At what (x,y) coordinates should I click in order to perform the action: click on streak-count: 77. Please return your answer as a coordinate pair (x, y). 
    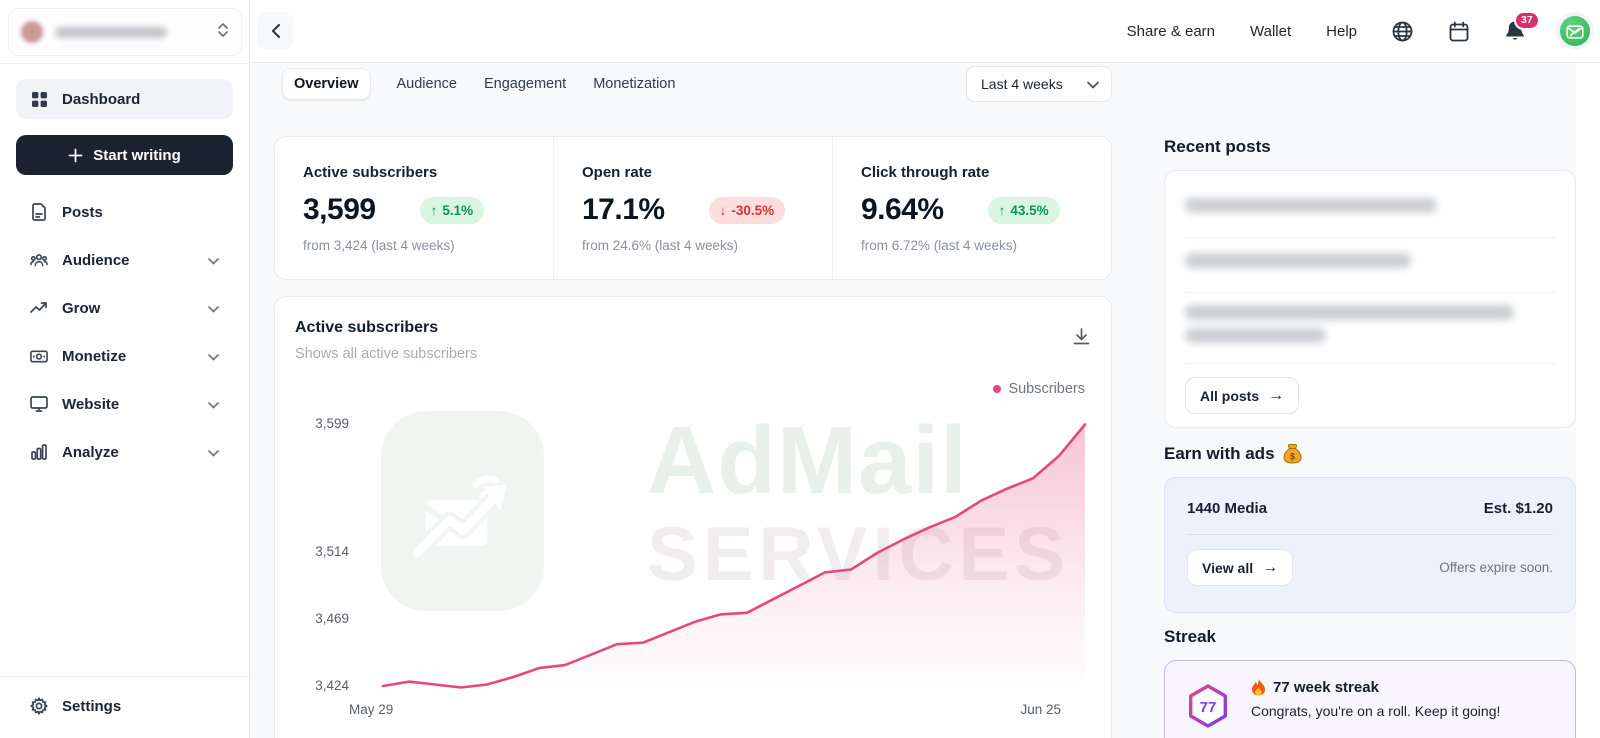
    Looking at the image, I should click on (1208, 707).